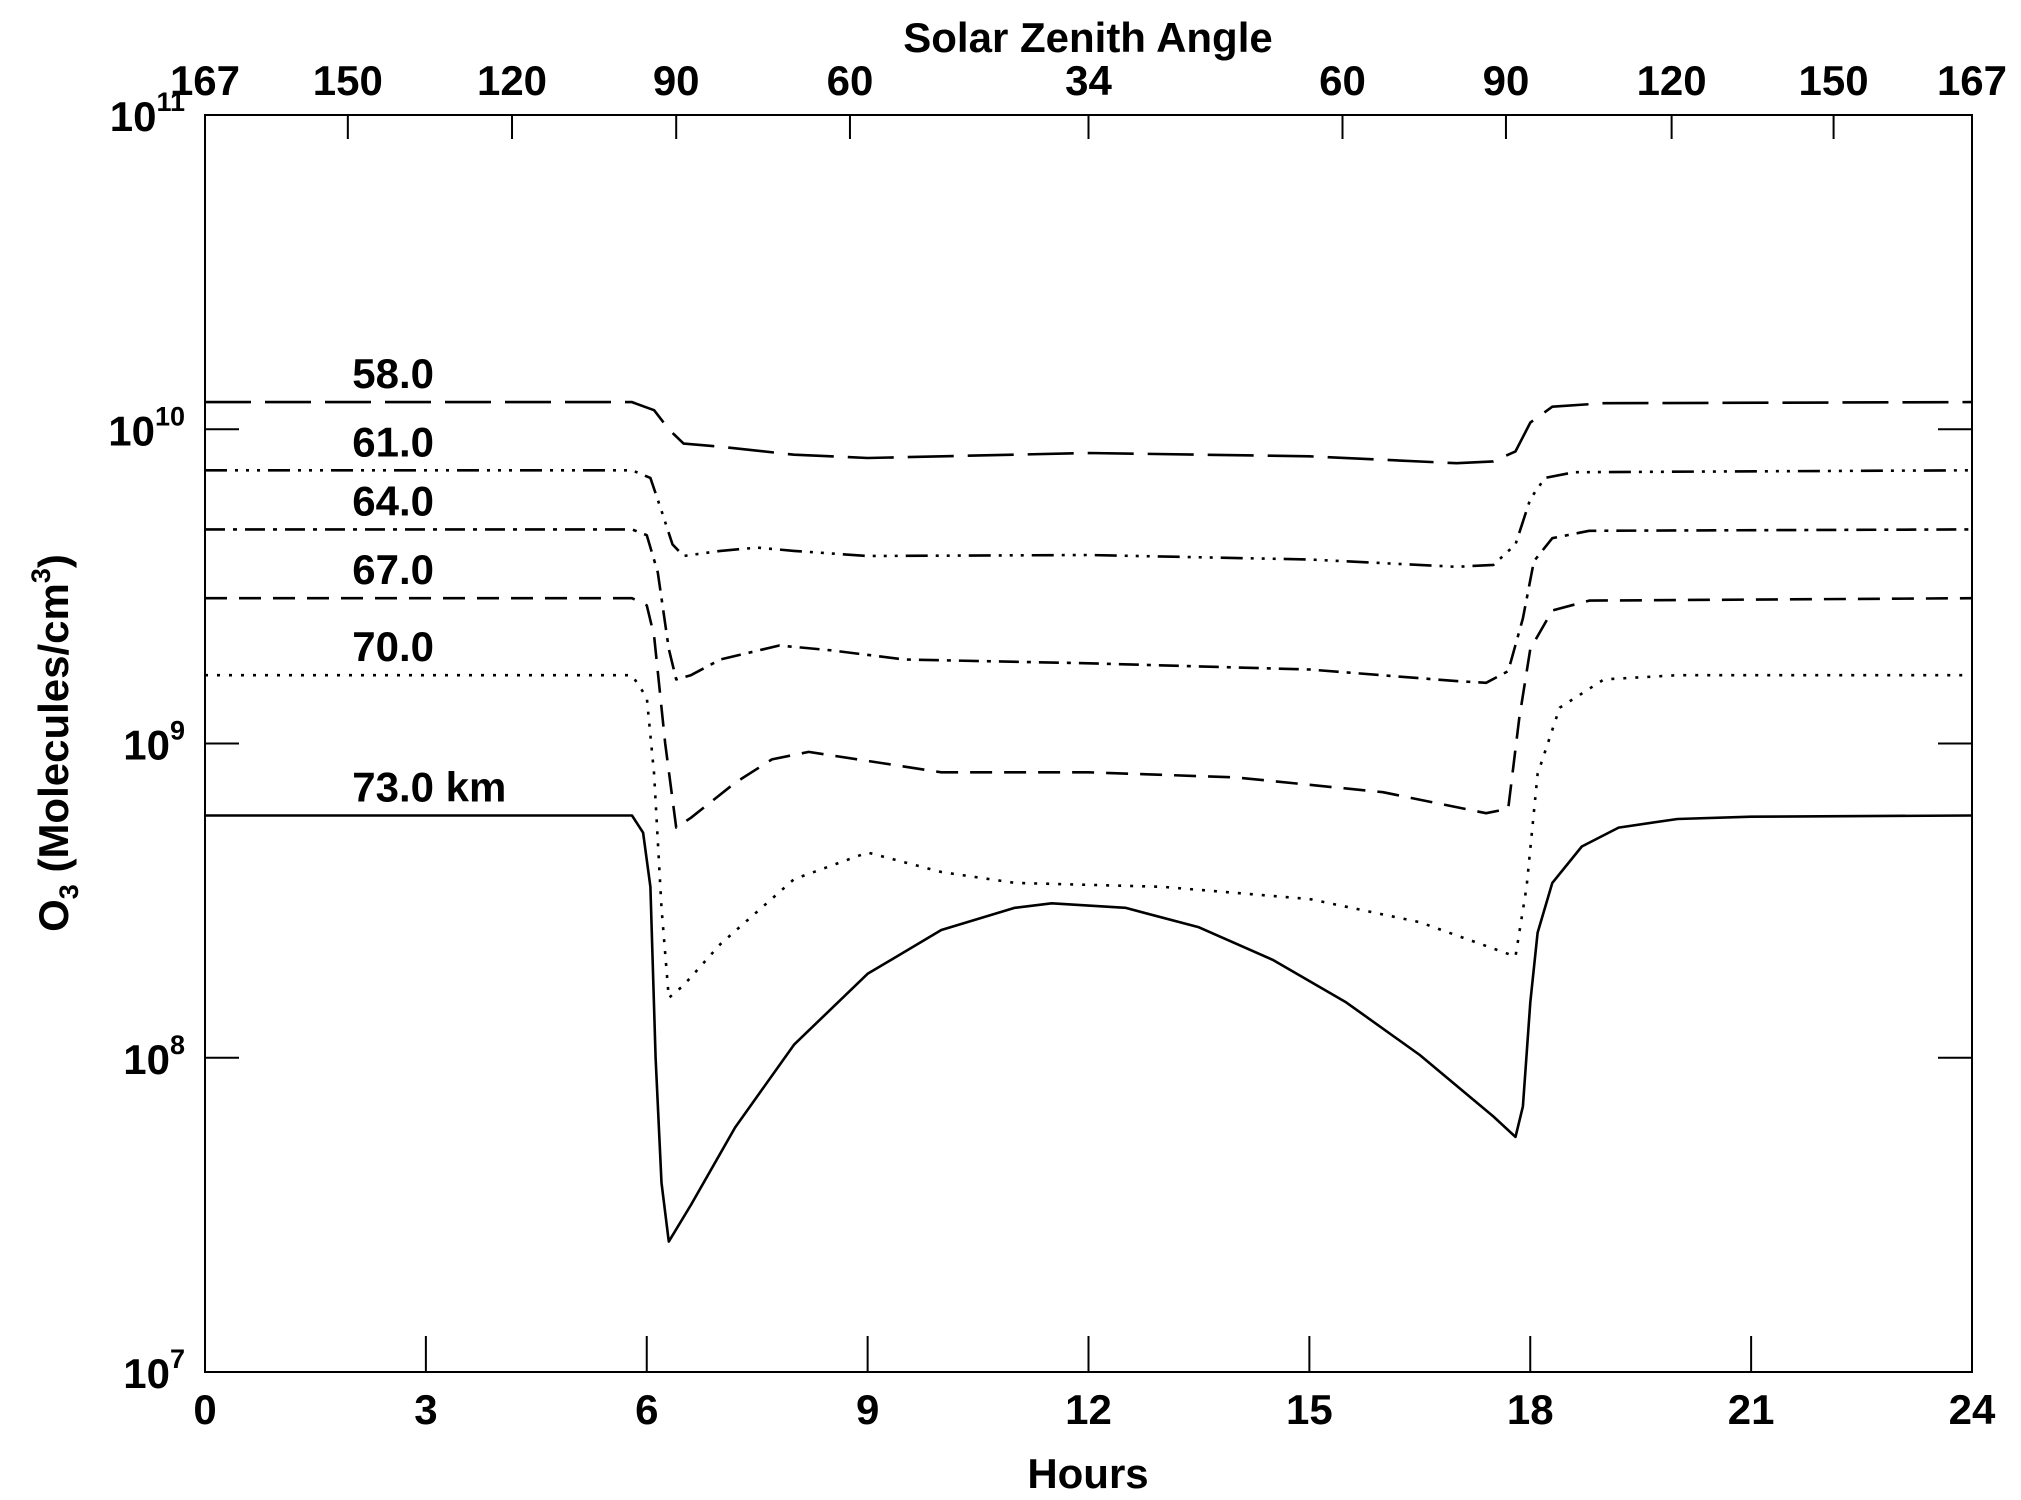  I want to click on y-tick-label: 10¹⁰, so click(146, 427).